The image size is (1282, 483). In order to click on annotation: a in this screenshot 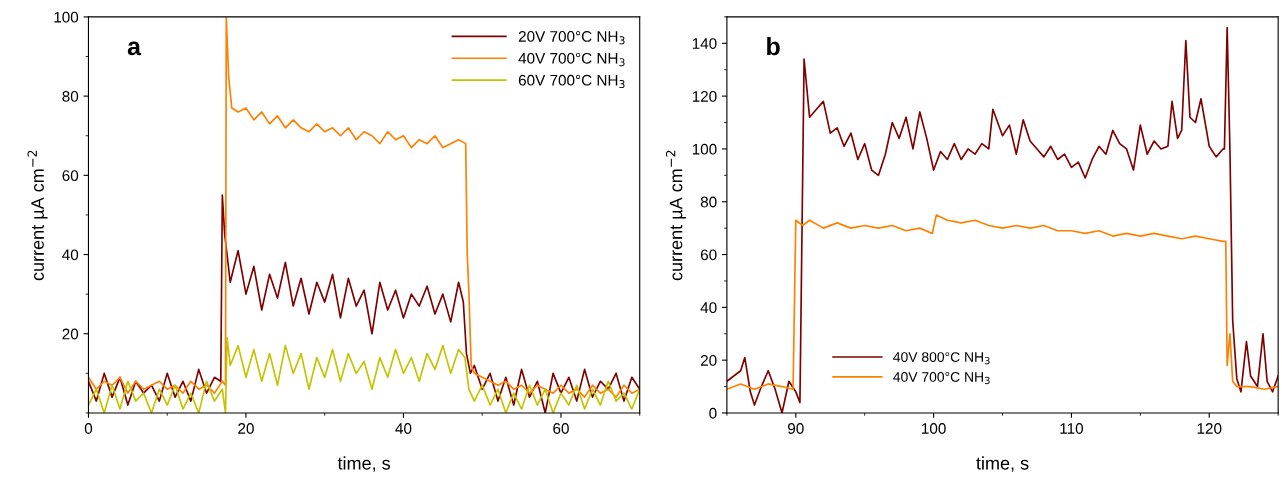, I will do `click(134, 48)`.